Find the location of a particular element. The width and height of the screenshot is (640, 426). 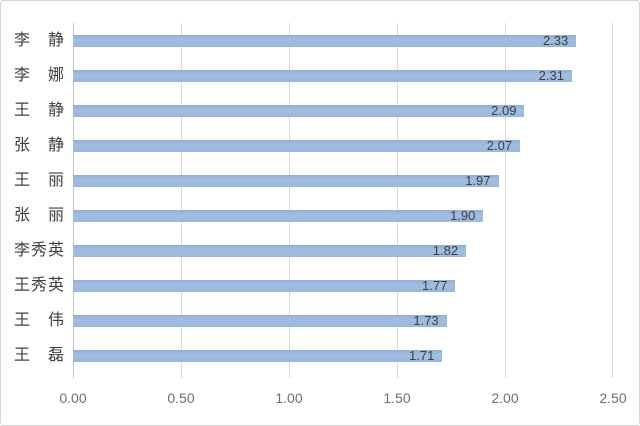

bar: 2.09 is located at coordinates (299, 110).